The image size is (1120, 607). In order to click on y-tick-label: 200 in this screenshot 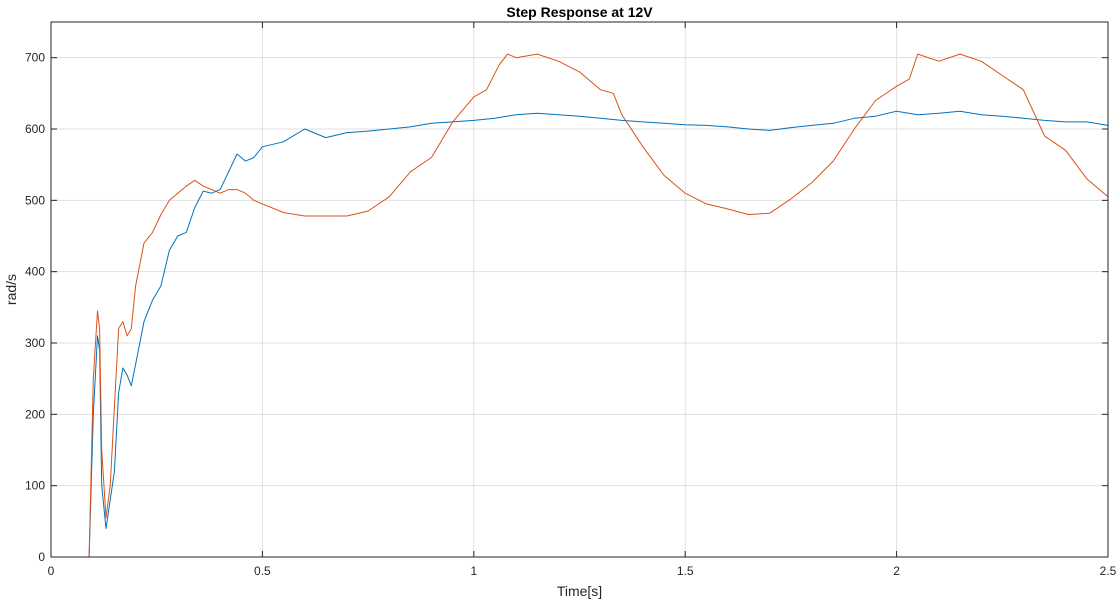, I will do `click(35, 414)`.